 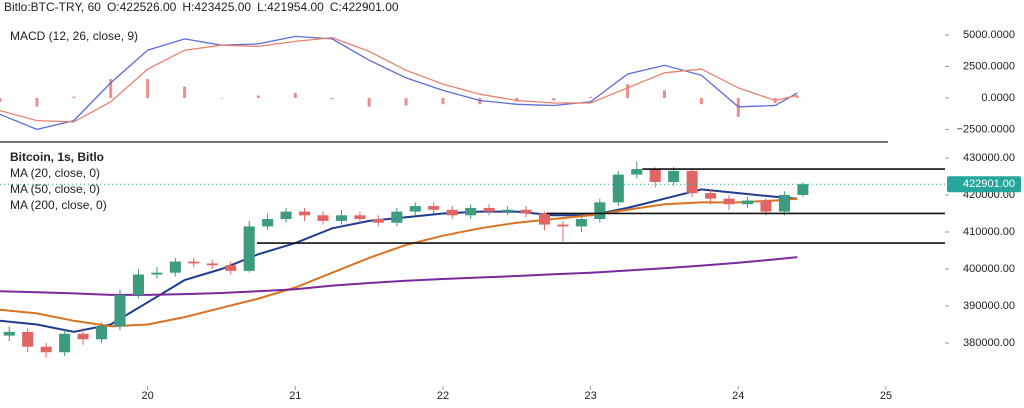 I want to click on y-tick-label: −2500.0000, so click(x=986, y=129).